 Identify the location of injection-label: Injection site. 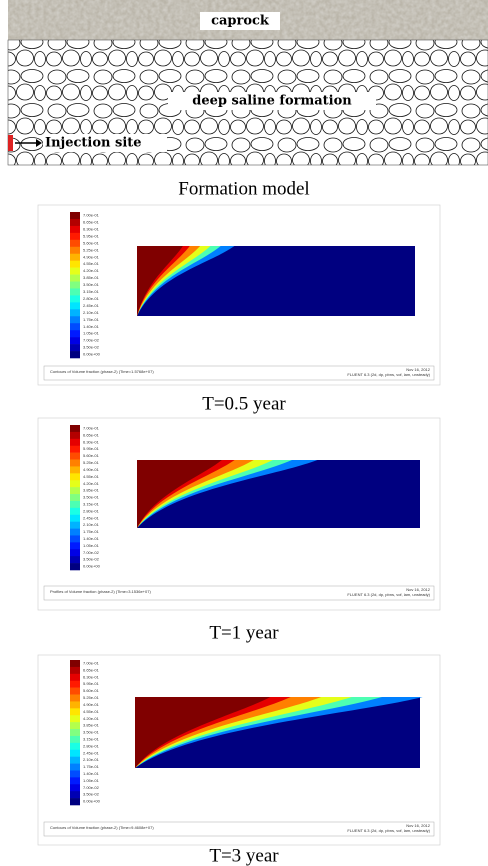
(93, 143).